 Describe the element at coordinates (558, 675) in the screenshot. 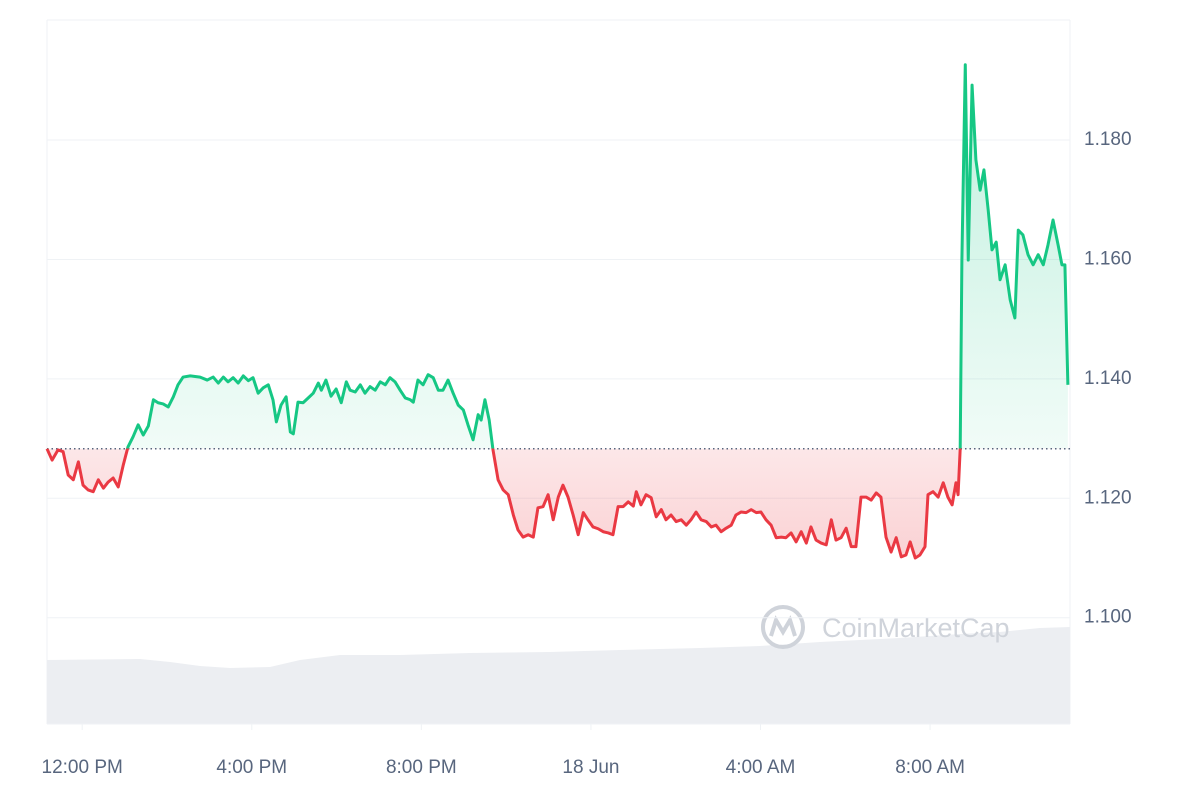

I see `volume-area` at that location.